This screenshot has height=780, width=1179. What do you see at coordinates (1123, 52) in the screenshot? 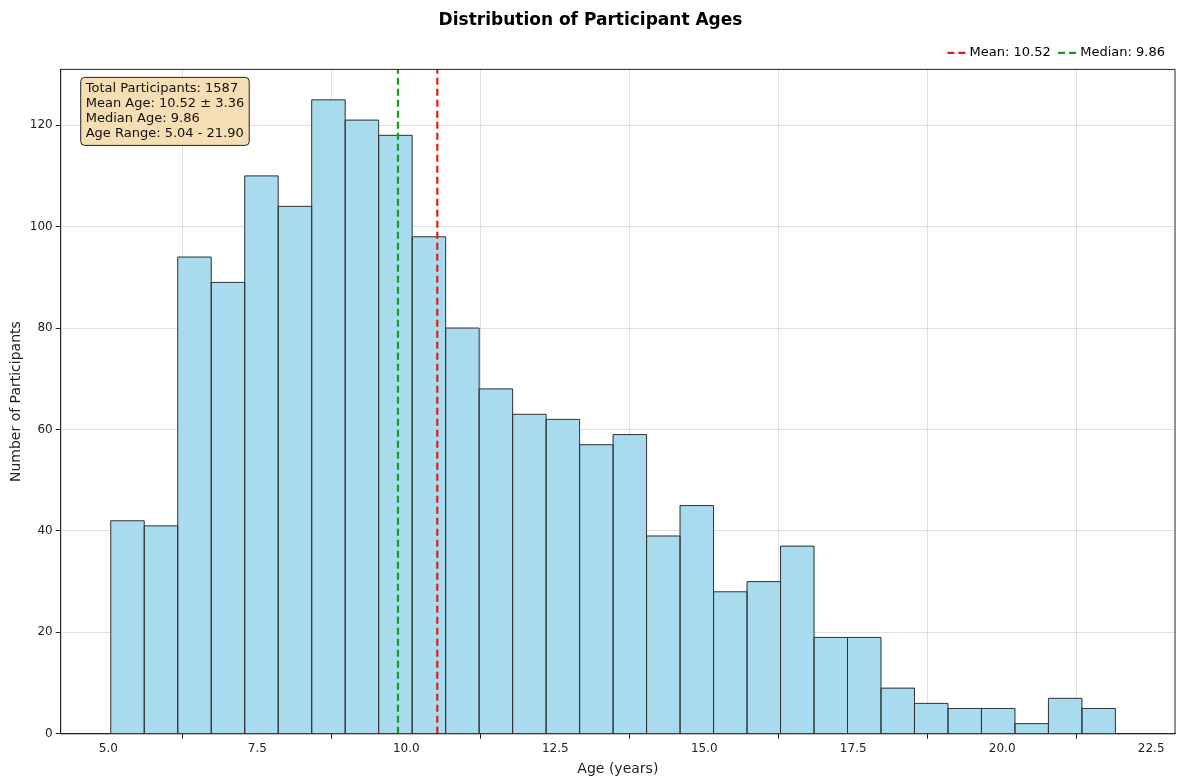
I see `legend-label: Median: 9.86` at bounding box center [1123, 52].